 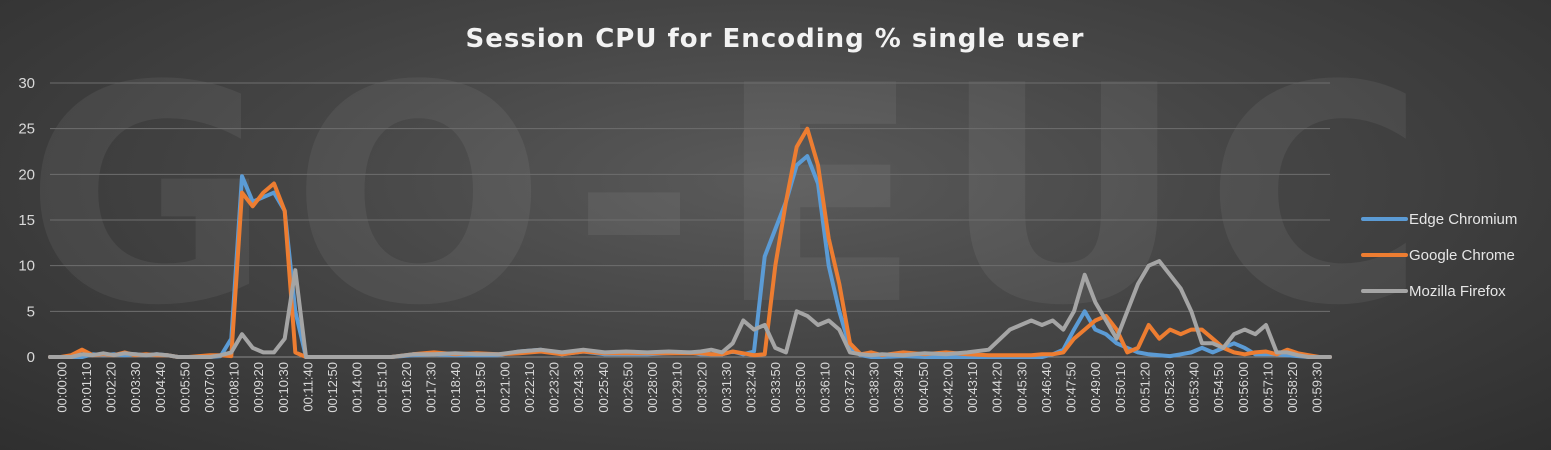 What do you see at coordinates (775, 387) in the screenshot?
I see `x-tick-label: 00:33:50` at bounding box center [775, 387].